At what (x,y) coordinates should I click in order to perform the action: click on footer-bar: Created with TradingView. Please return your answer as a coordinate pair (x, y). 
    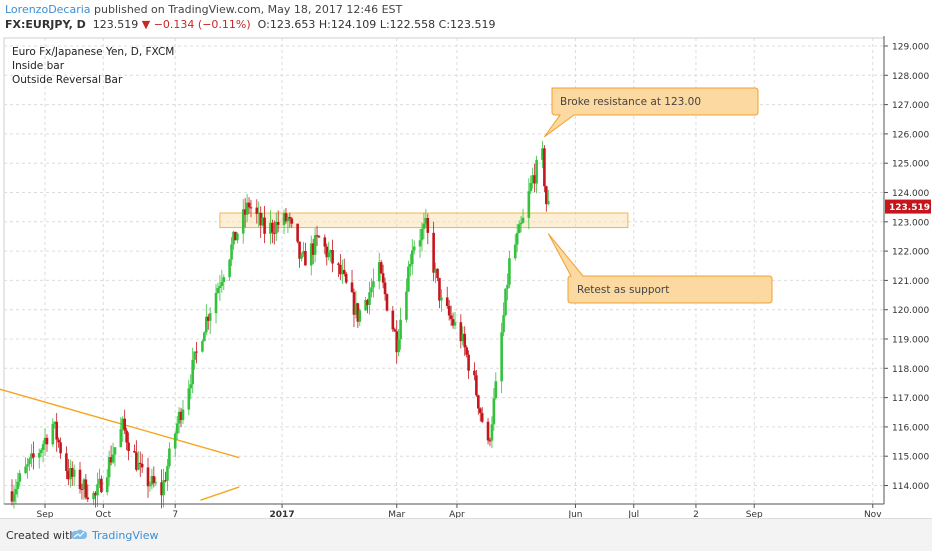
    Looking at the image, I should click on (466, 534).